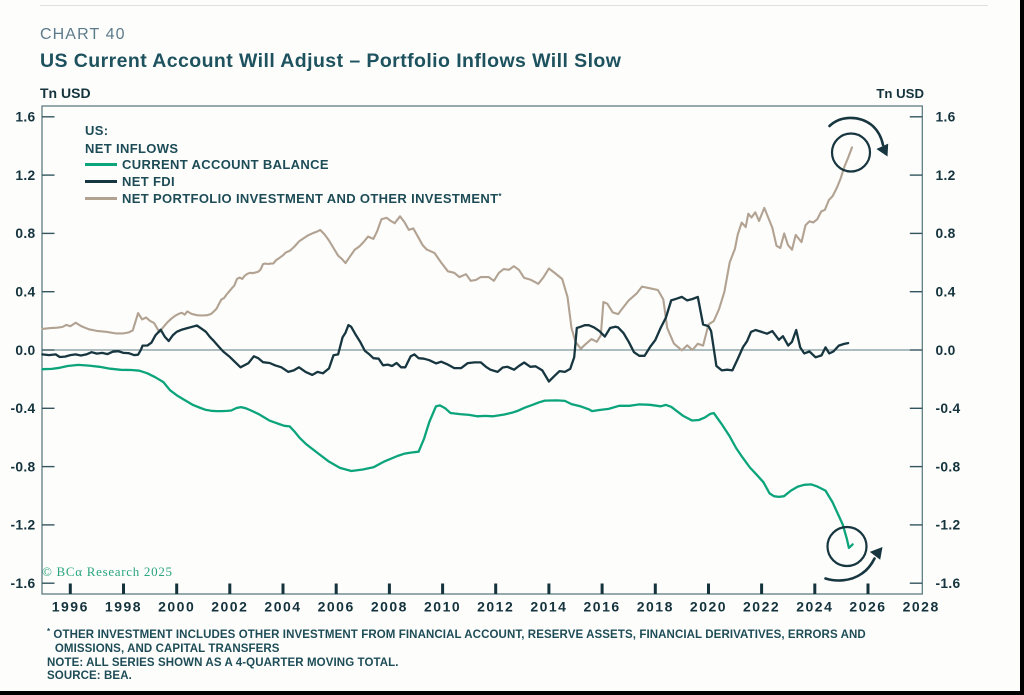 This screenshot has width=1024, height=695. I want to click on svg-text: 2024, so click(814, 607).